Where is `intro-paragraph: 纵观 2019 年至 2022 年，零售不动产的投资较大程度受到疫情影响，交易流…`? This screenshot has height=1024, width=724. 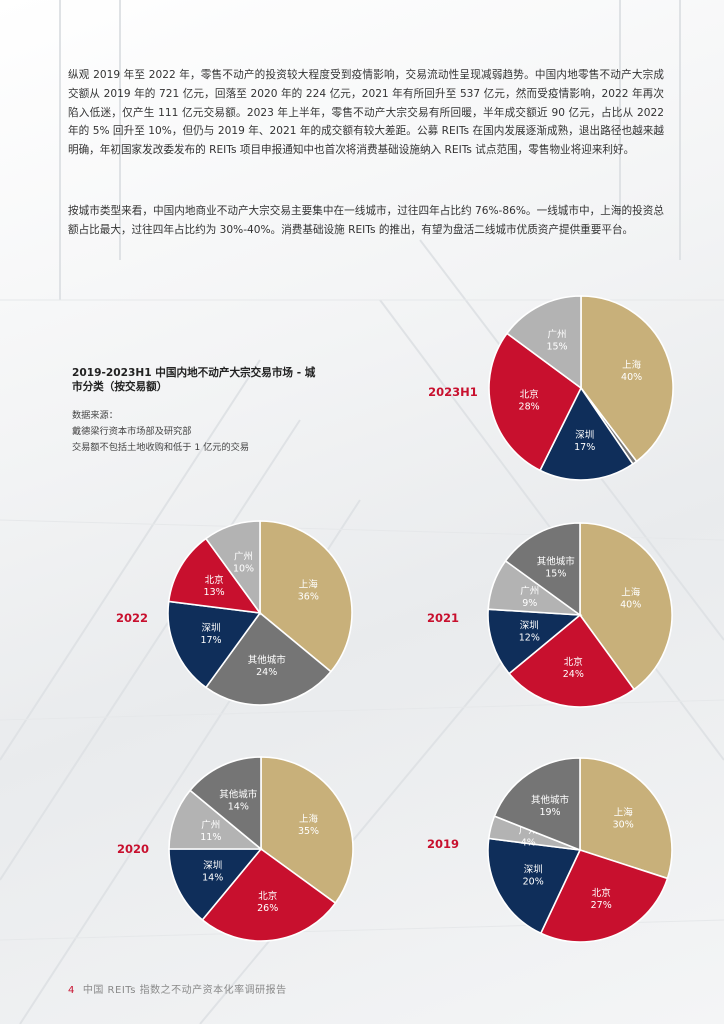
intro-paragraph: 纵观 2019 年至 2022 年，零售不动产的投资较大程度受到疫情影响，交易流… is located at coordinates (366, 113).